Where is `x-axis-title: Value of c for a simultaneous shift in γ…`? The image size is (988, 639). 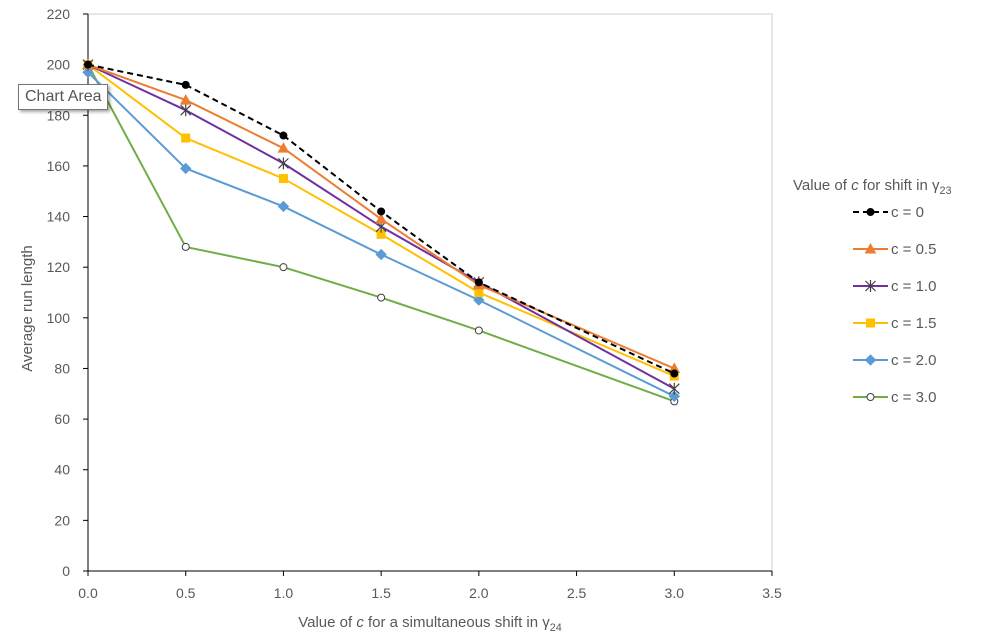 x-axis-title: Value of c for a simultaneous shift in γ… is located at coordinates (430, 624).